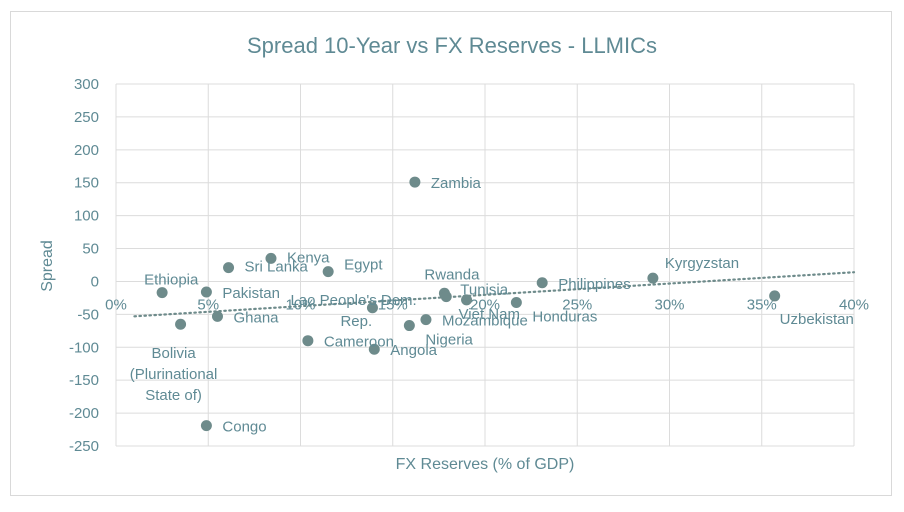  What do you see at coordinates (449, 340) in the screenshot?
I see `point-label: Nigeria` at bounding box center [449, 340].